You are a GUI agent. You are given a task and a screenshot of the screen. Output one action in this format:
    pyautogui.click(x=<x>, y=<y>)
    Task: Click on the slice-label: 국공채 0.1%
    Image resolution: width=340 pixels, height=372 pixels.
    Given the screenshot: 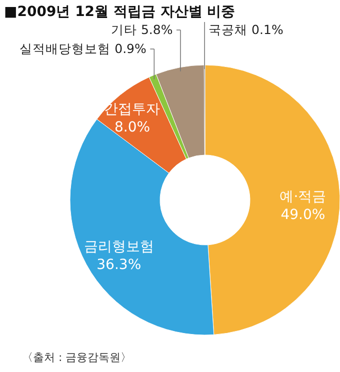 What is the action you would take?
    pyautogui.click(x=246, y=29)
    